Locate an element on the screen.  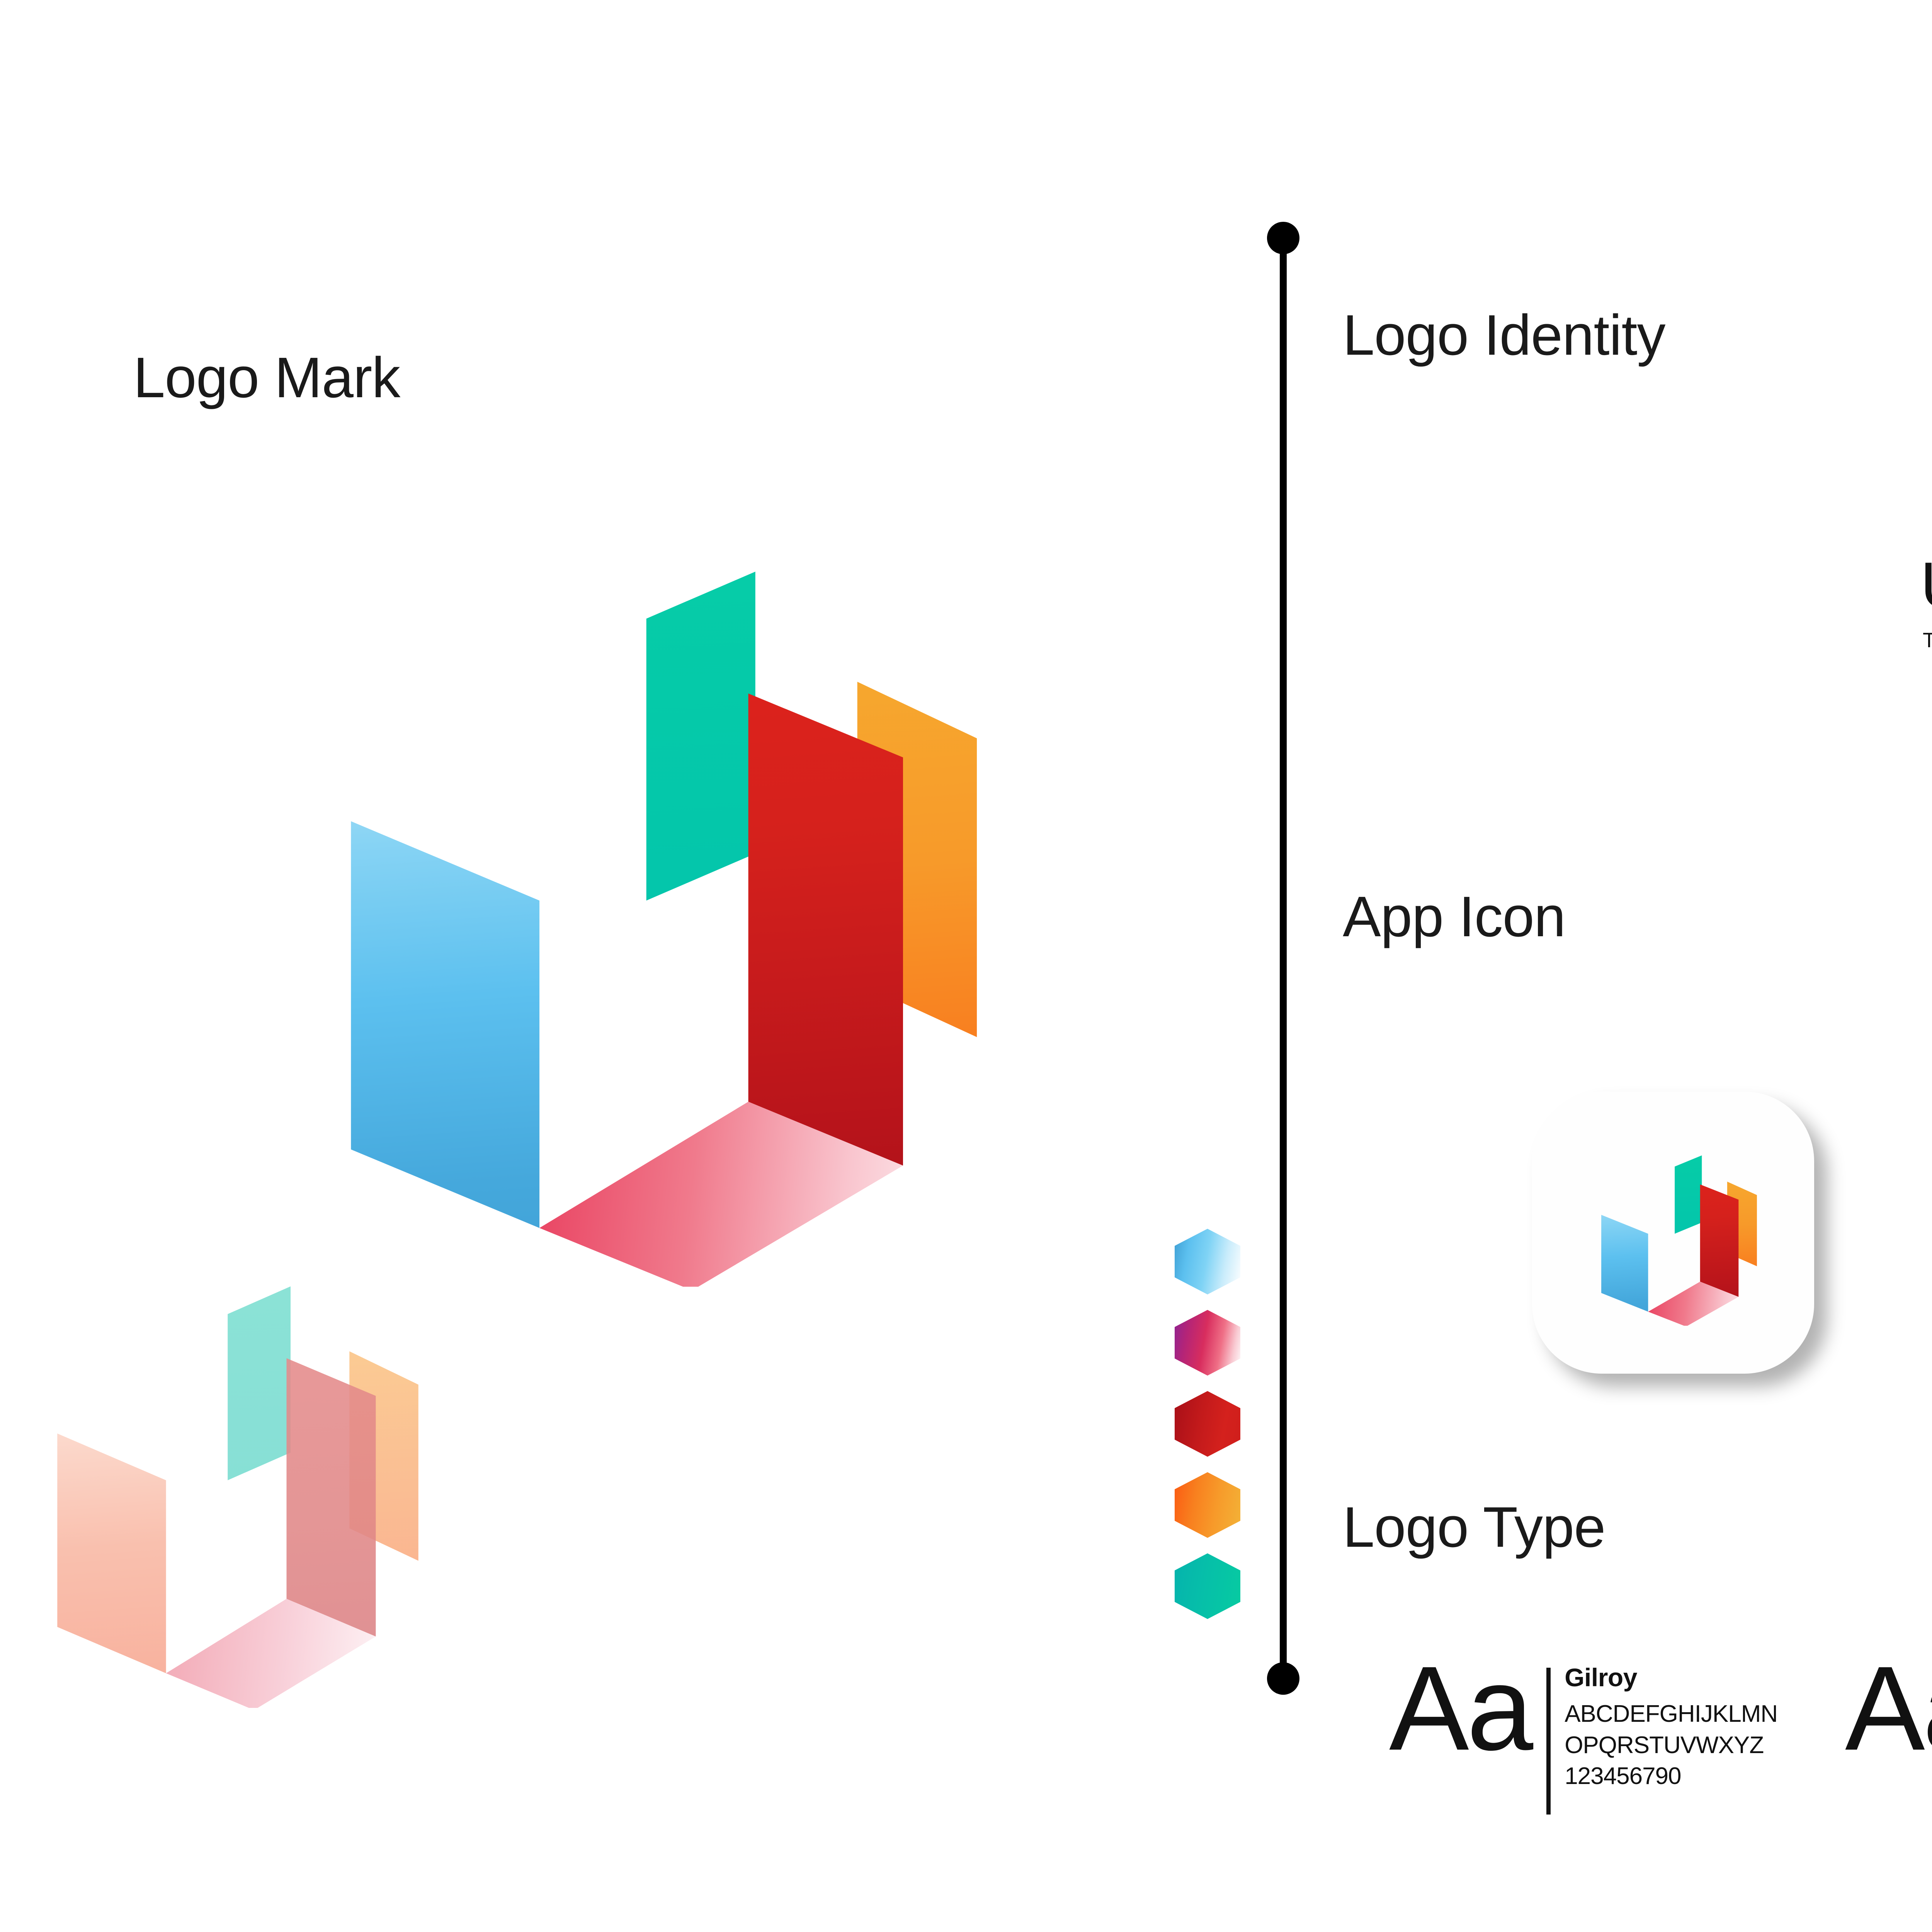
color-swatch-orange is located at coordinates (1207, 1505).